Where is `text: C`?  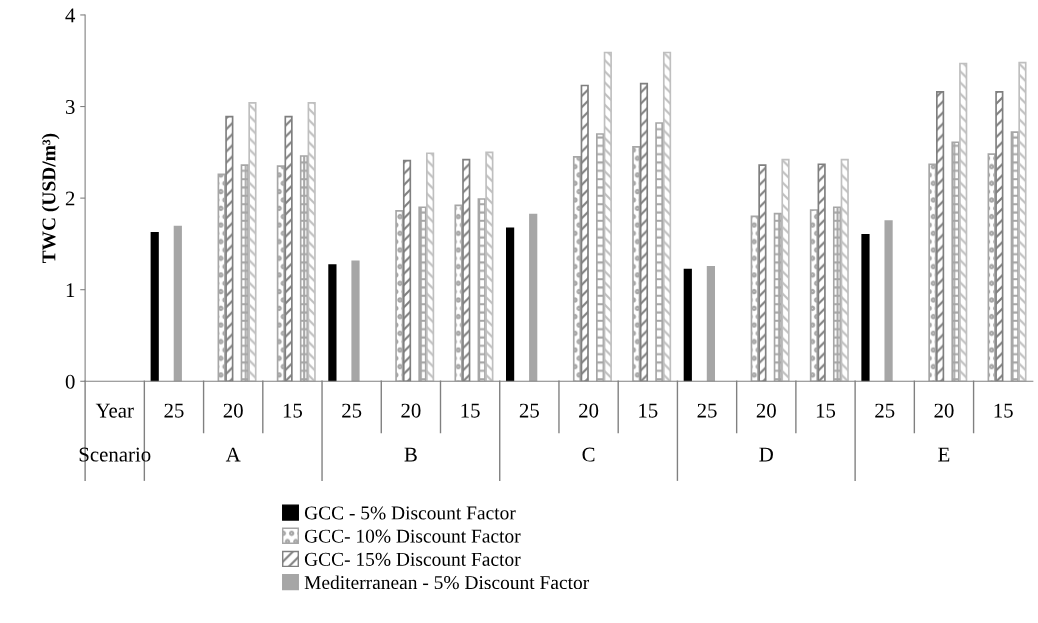 text: C is located at coordinates (588, 454).